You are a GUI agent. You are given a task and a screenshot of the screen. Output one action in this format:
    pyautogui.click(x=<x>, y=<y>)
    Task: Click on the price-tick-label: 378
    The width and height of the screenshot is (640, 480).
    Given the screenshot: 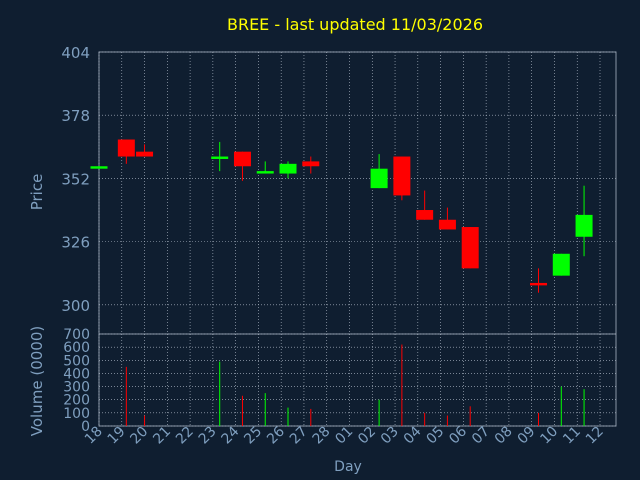 What is the action you would take?
    pyautogui.click(x=75, y=116)
    